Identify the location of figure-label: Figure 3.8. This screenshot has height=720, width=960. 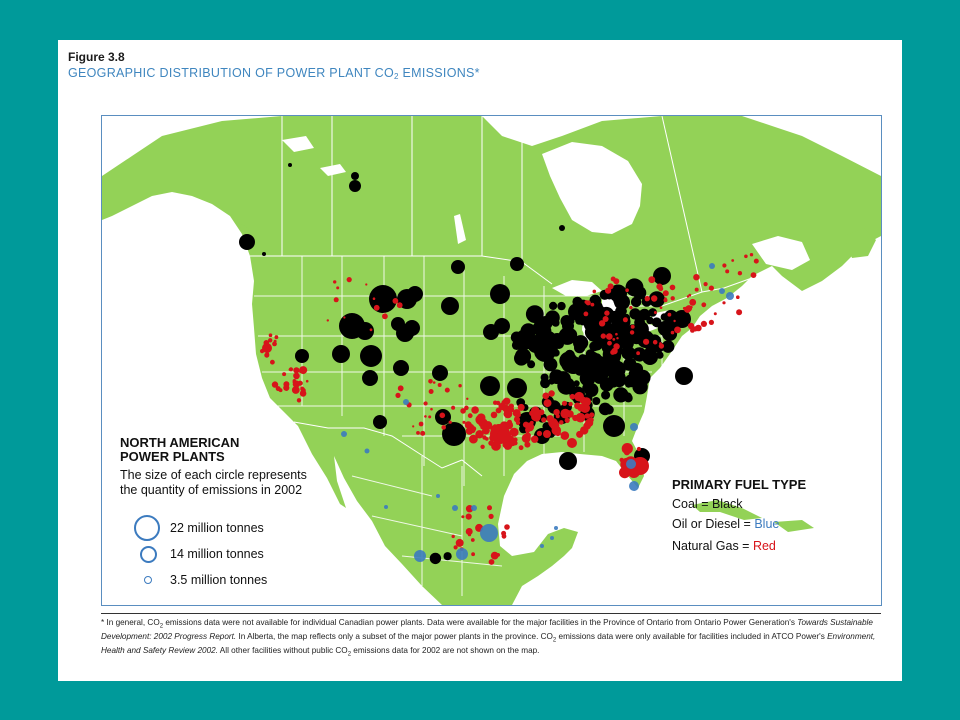
(96, 57).